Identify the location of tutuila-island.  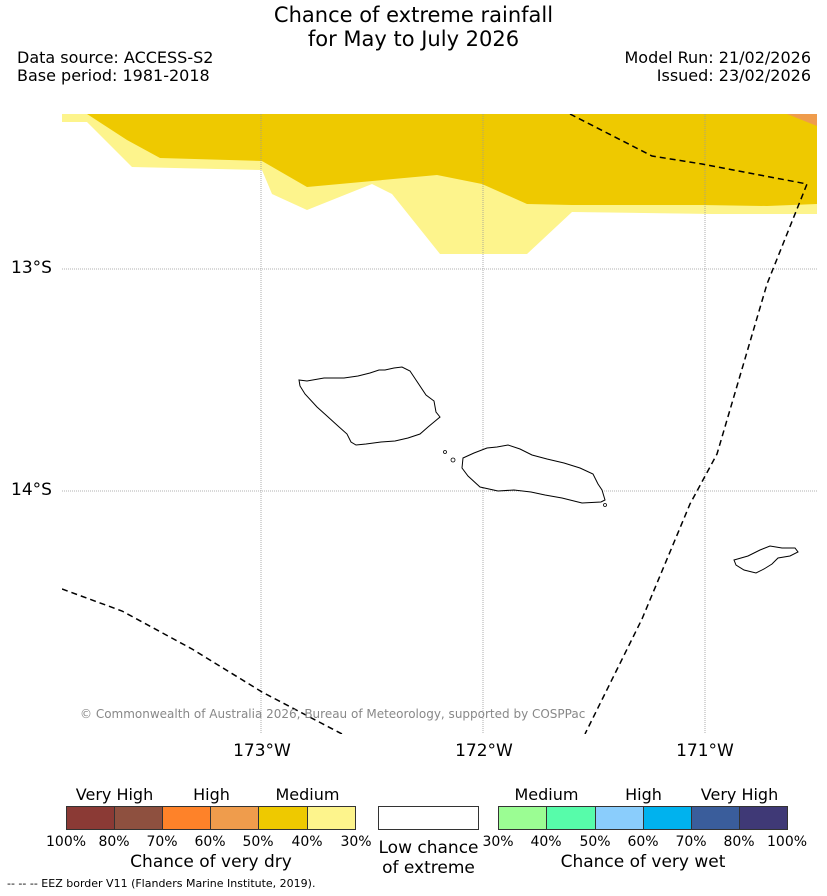
(766, 559).